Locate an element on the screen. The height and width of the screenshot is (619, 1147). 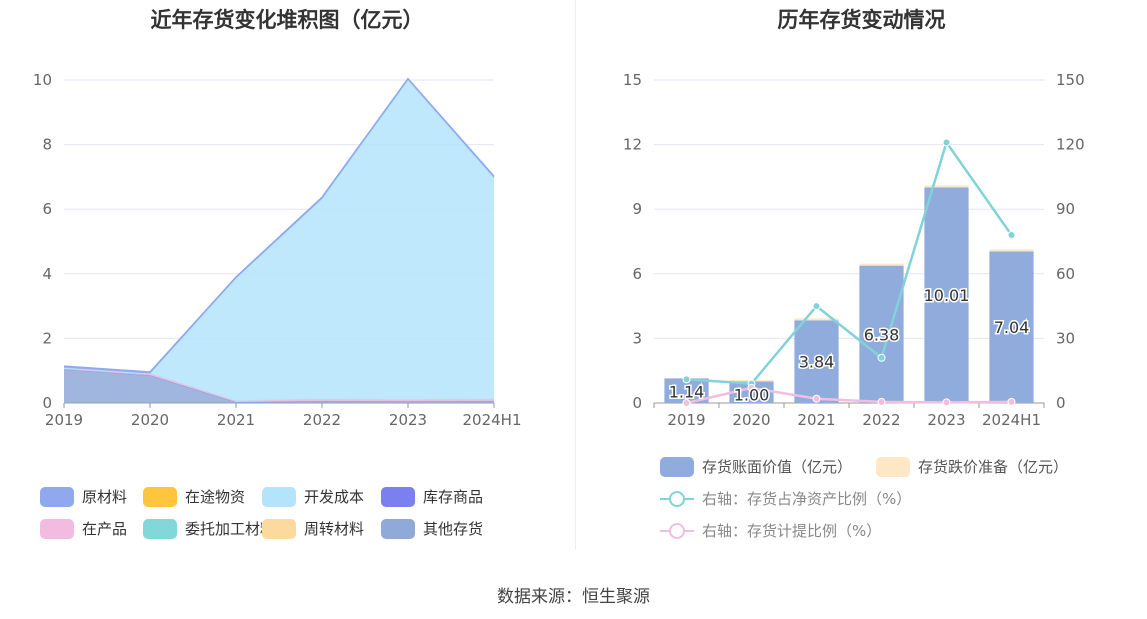
bar-value-label: 7.04 is located at coordinates (1012, 327).